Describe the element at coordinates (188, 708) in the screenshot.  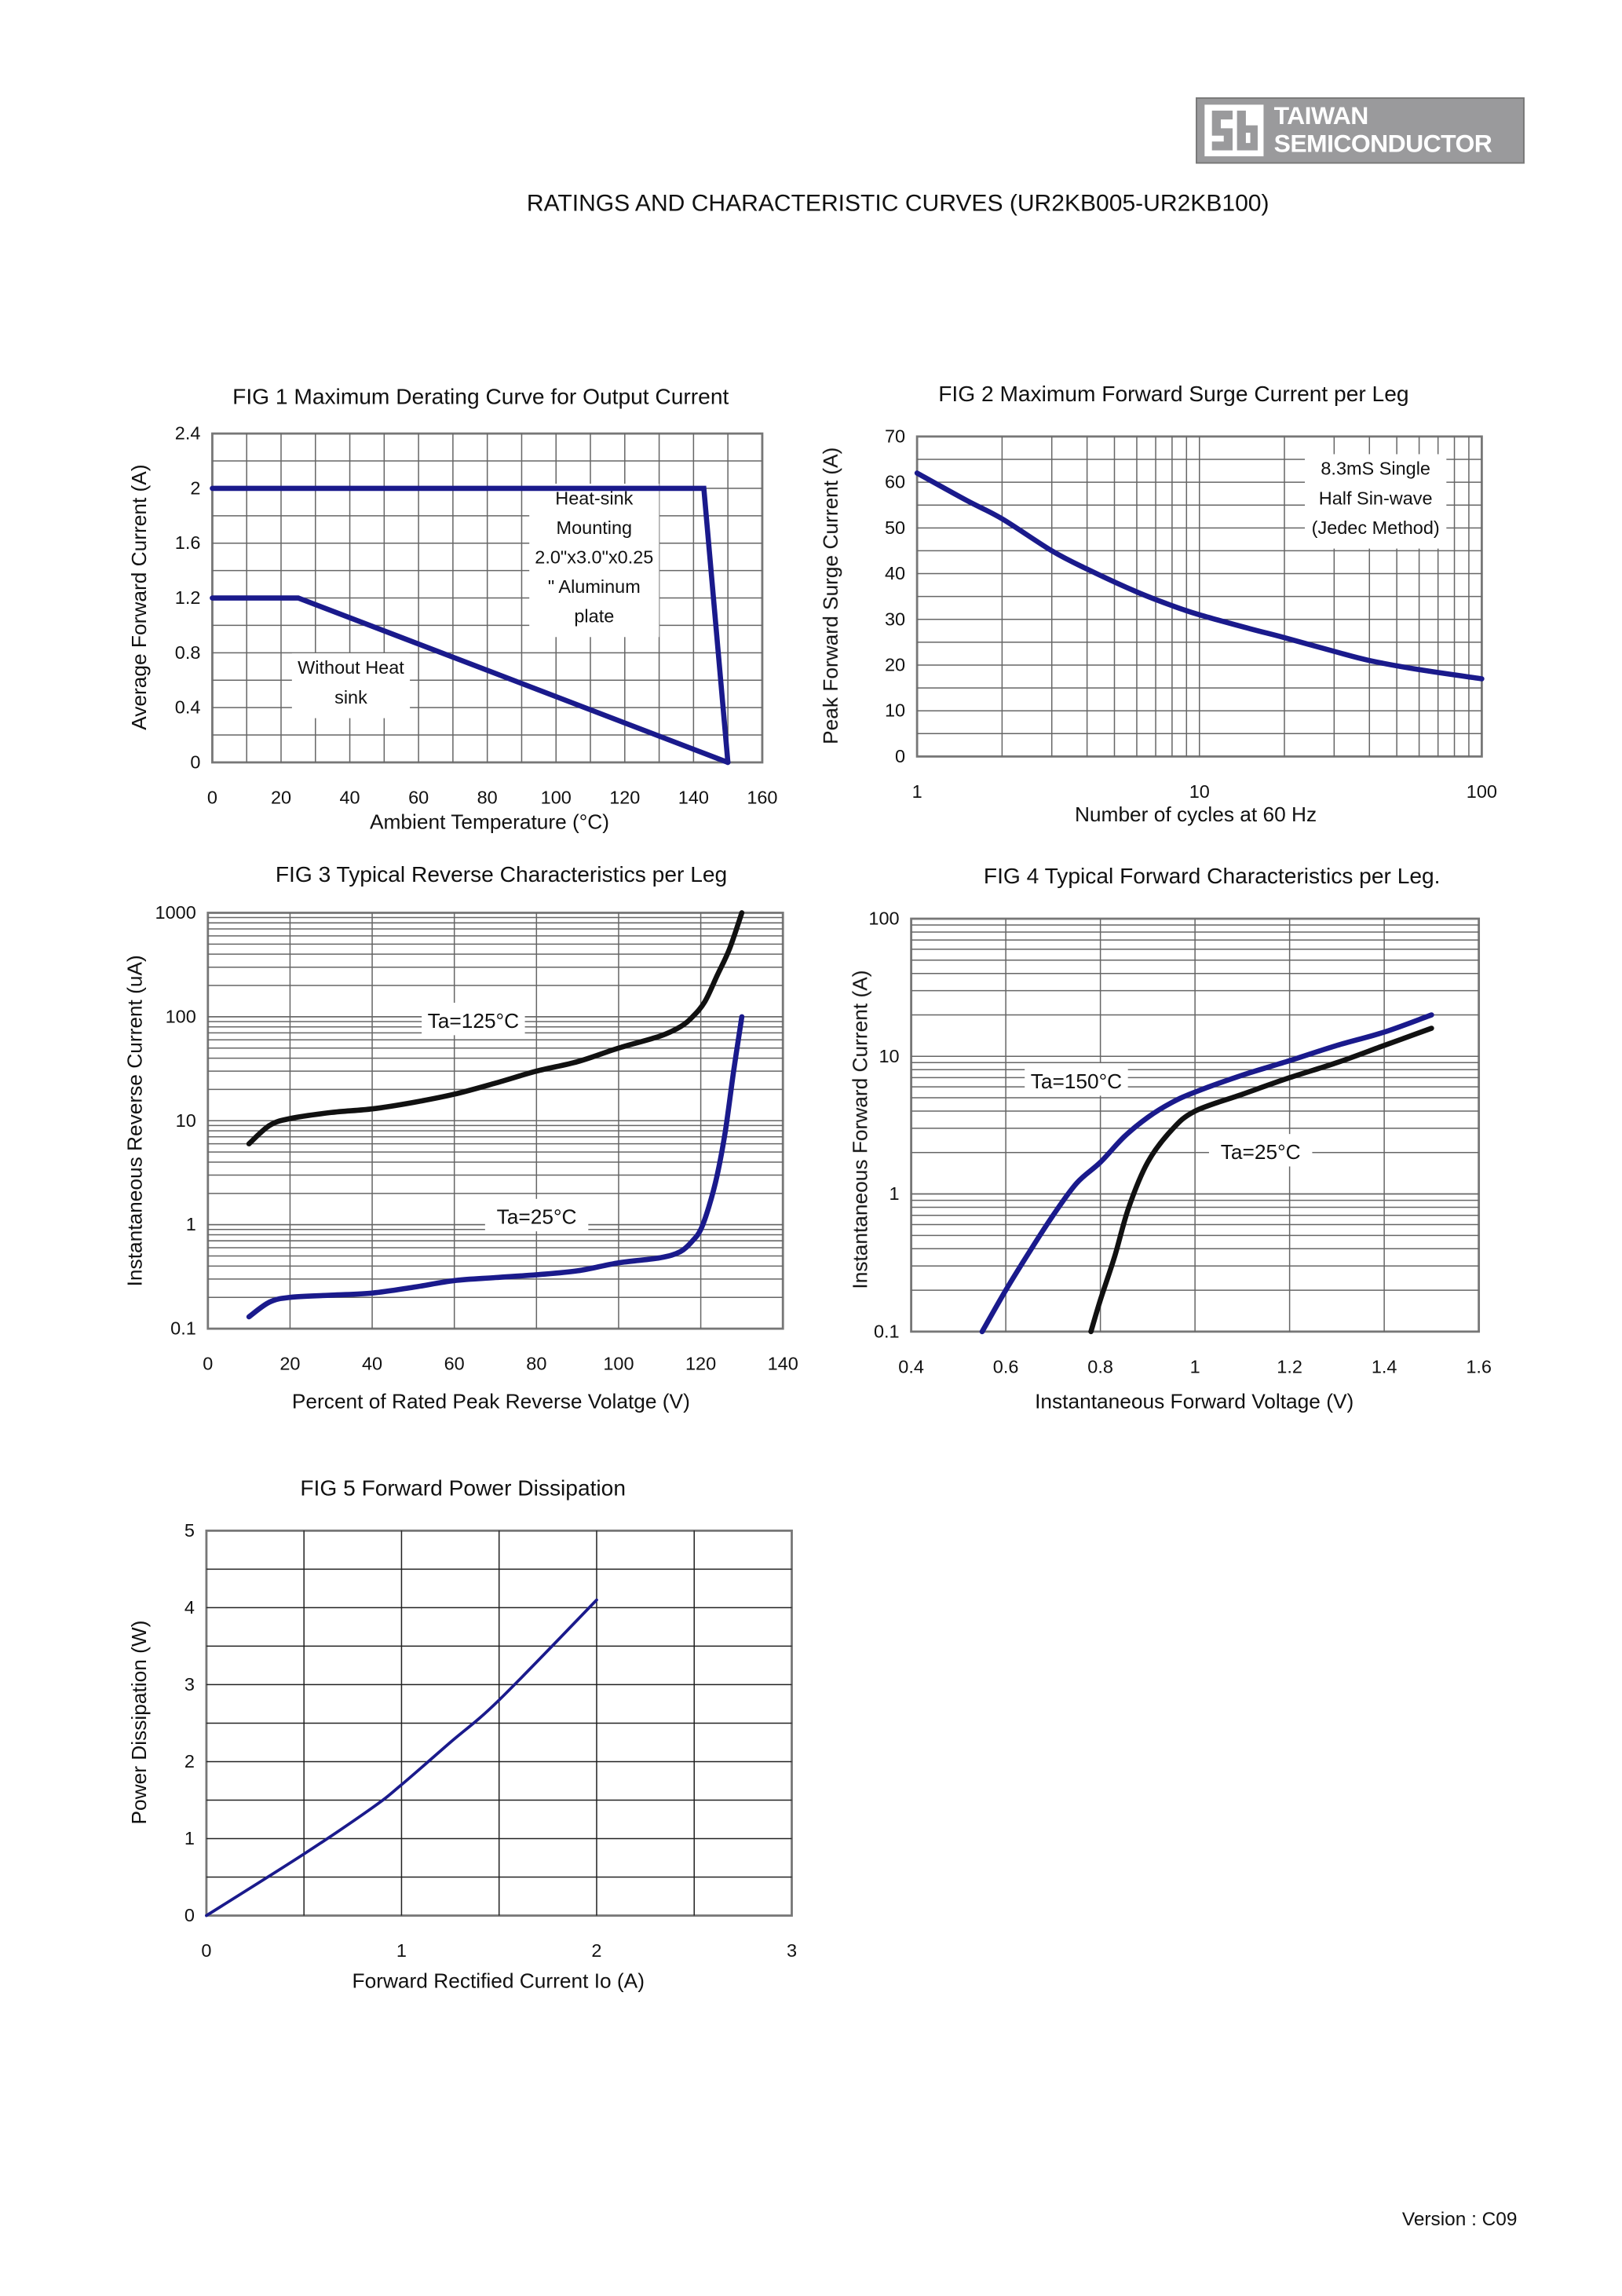
I see `y-tick-label: 0.4` at that location.